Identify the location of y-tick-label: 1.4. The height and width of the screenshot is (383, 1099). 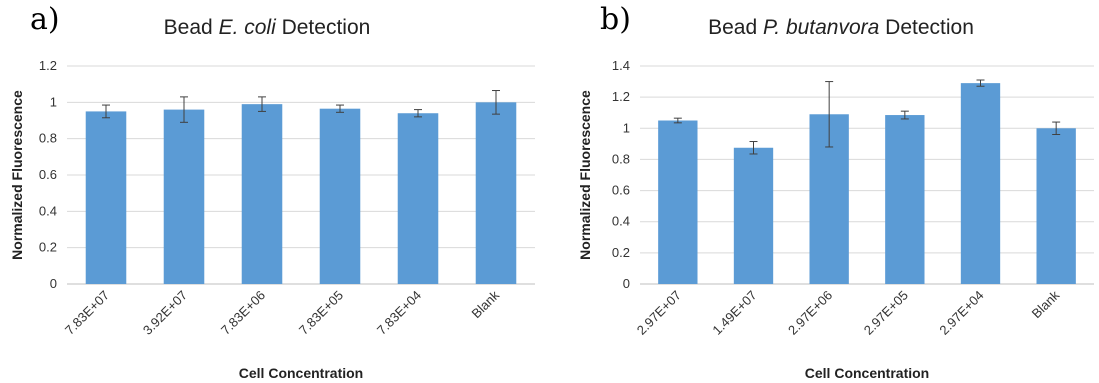
(621, 65).